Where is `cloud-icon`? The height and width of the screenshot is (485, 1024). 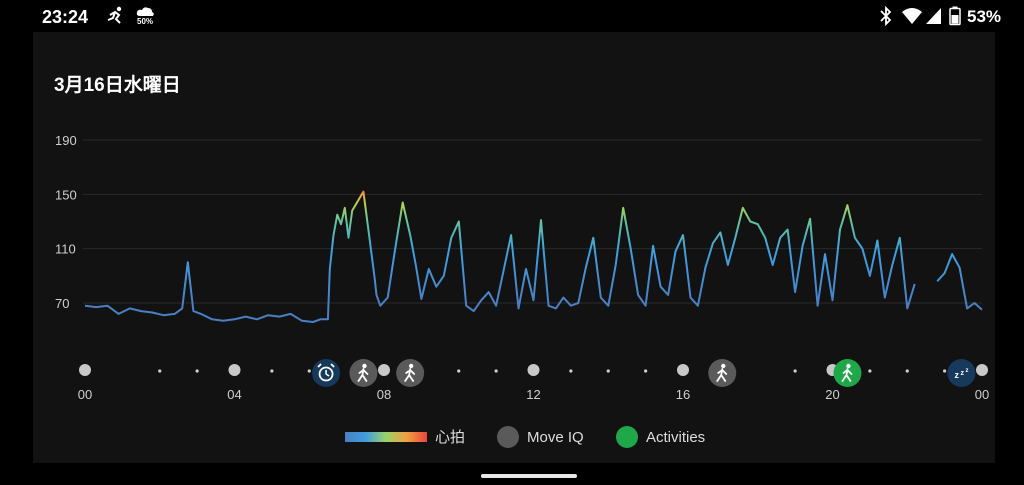
cloud-icon is located at coordinates (145, 11).